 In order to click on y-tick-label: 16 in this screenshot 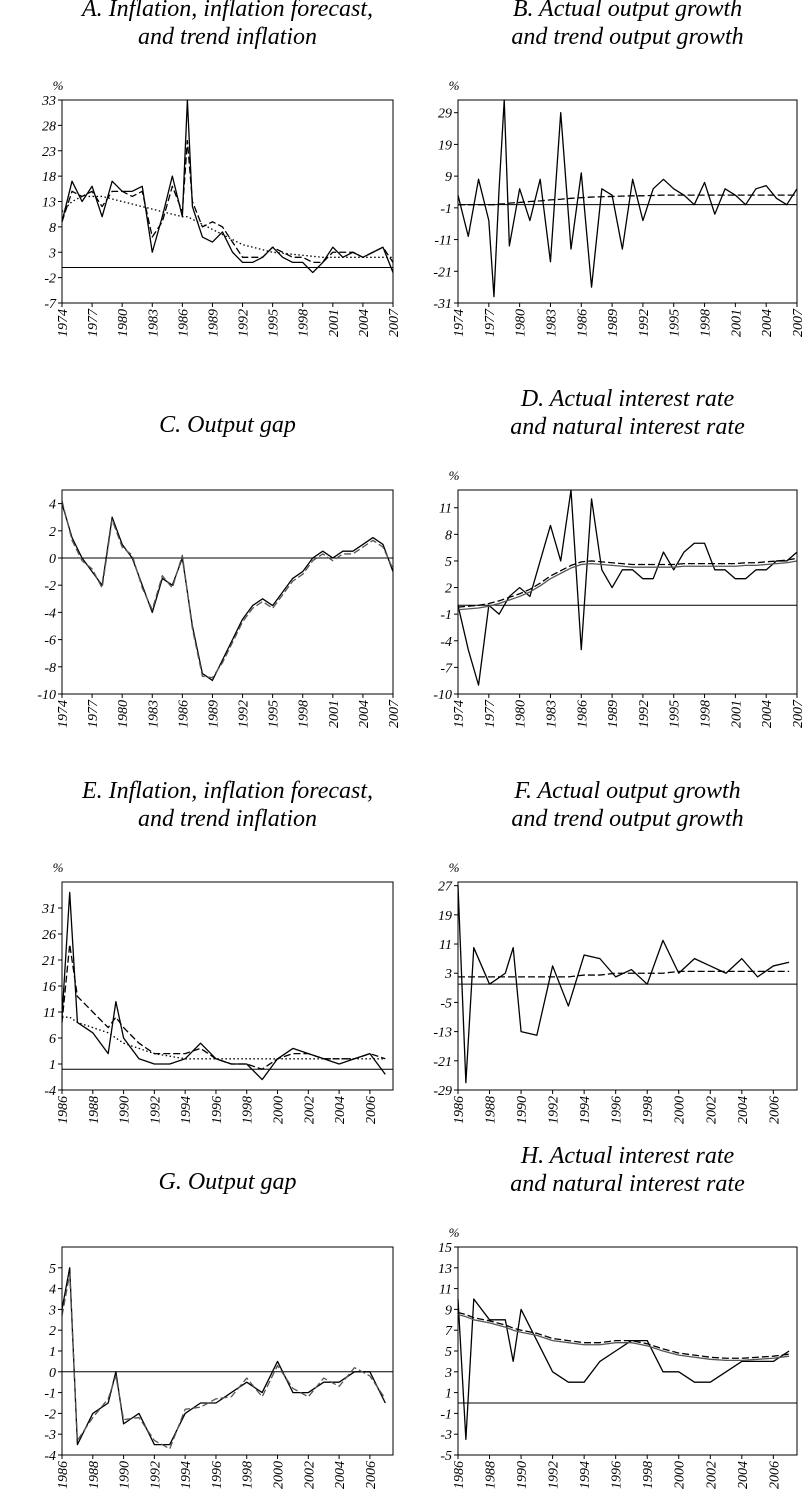, I will do `click(49, 987)`.